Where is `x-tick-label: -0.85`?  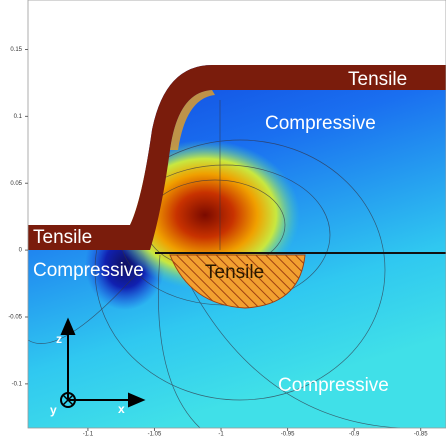 x-tick-label: -0.85 is located at coordinates (421, 434).